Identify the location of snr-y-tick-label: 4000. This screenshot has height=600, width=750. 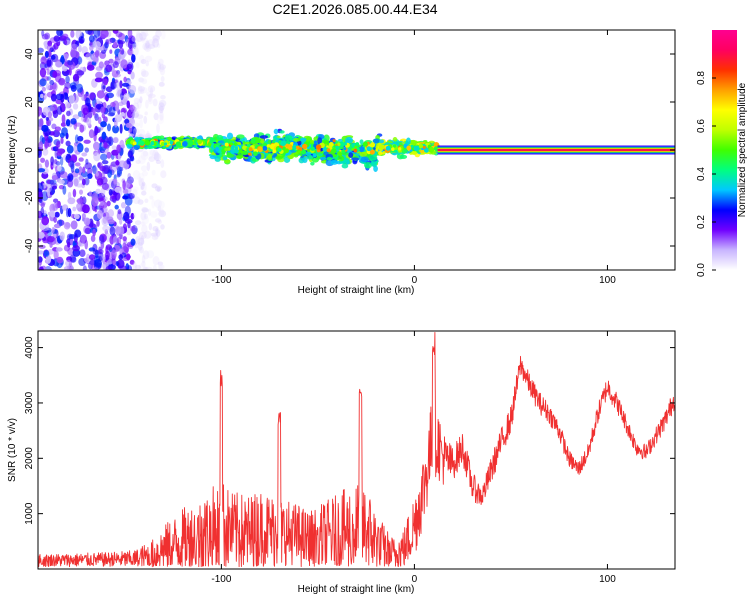
(29, 347).